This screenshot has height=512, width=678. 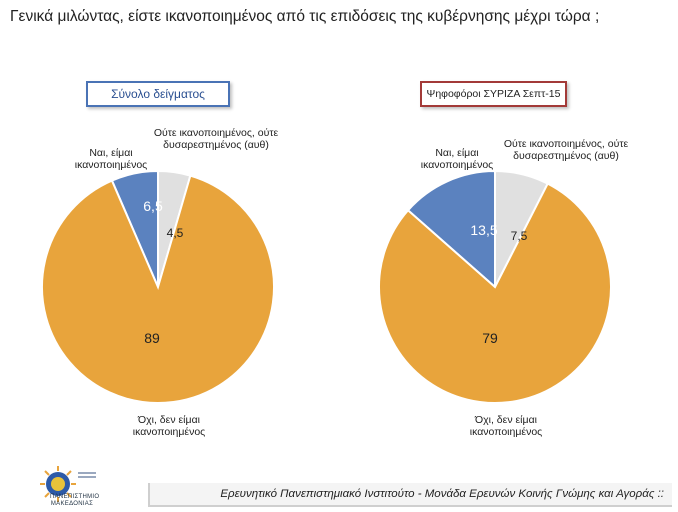 What do you see at coordinates (495, 293) in the screenshot?
I see `pie-right-slice-no` at bounding box center [495, 293].